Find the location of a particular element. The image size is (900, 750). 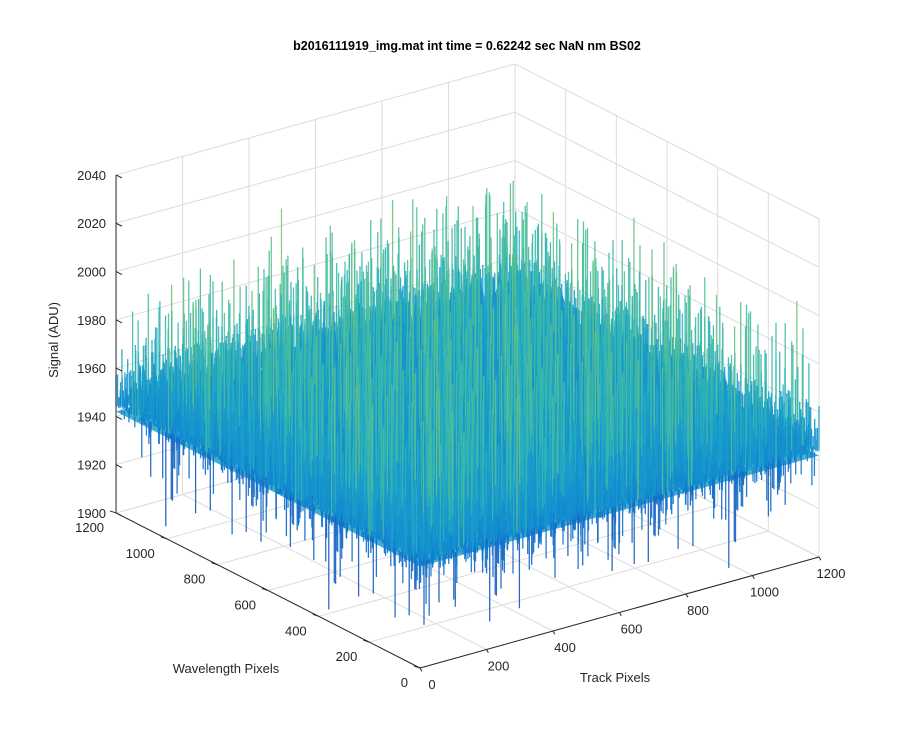

y-tick-label: 600 is located at coordinates (245, 604).